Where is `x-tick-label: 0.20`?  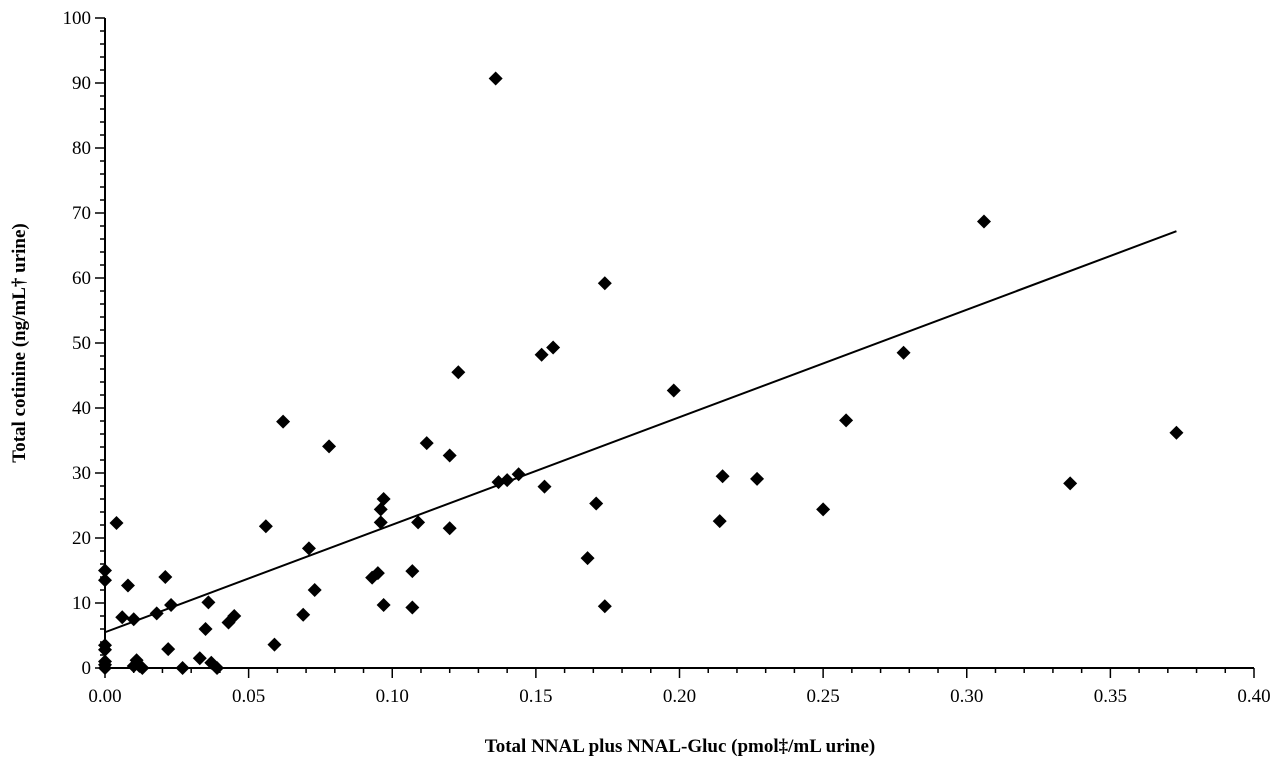
x-tick-label: 0.20 is located at coordinates (679, 696).